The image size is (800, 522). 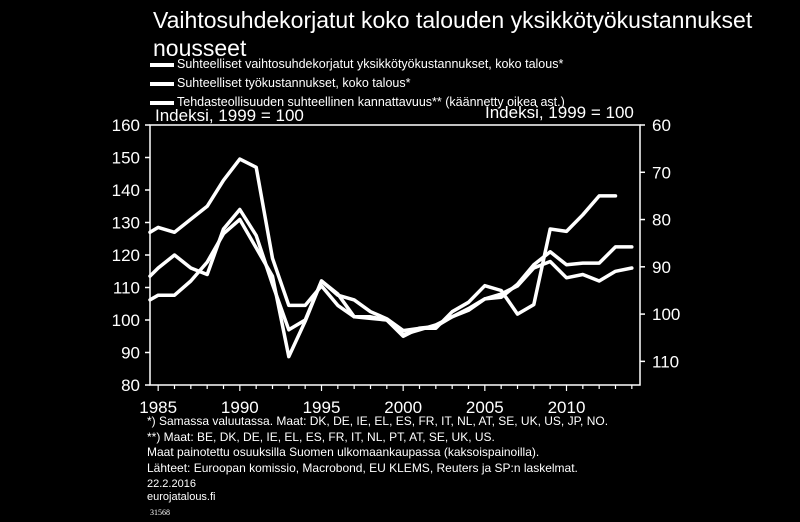 What do you see at coordinates (660, 243) in the screenshot?
I see `right-ticks: 60 70 80 90 100 110` at bounding box center [660, 243].